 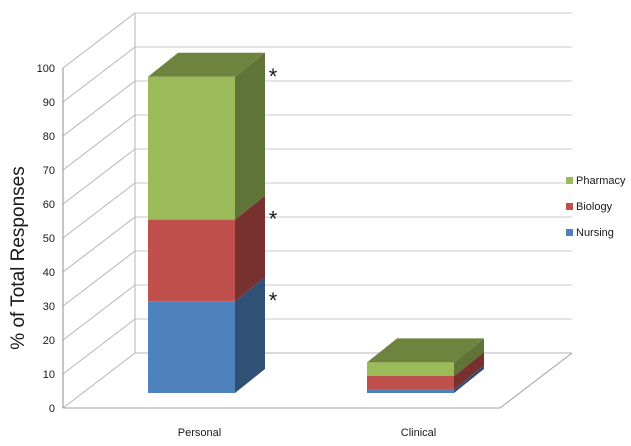 I want to click on y-tick-label: 100, so click(x=46, y=69).